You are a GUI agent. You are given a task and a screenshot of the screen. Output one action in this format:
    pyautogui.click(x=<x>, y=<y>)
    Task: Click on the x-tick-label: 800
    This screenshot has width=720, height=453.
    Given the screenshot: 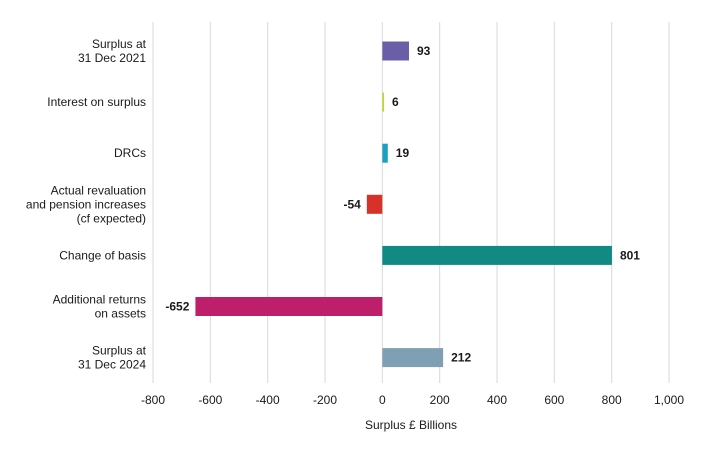 What is the action you would take?
    pyautogui.click(x=612, y=400)
    